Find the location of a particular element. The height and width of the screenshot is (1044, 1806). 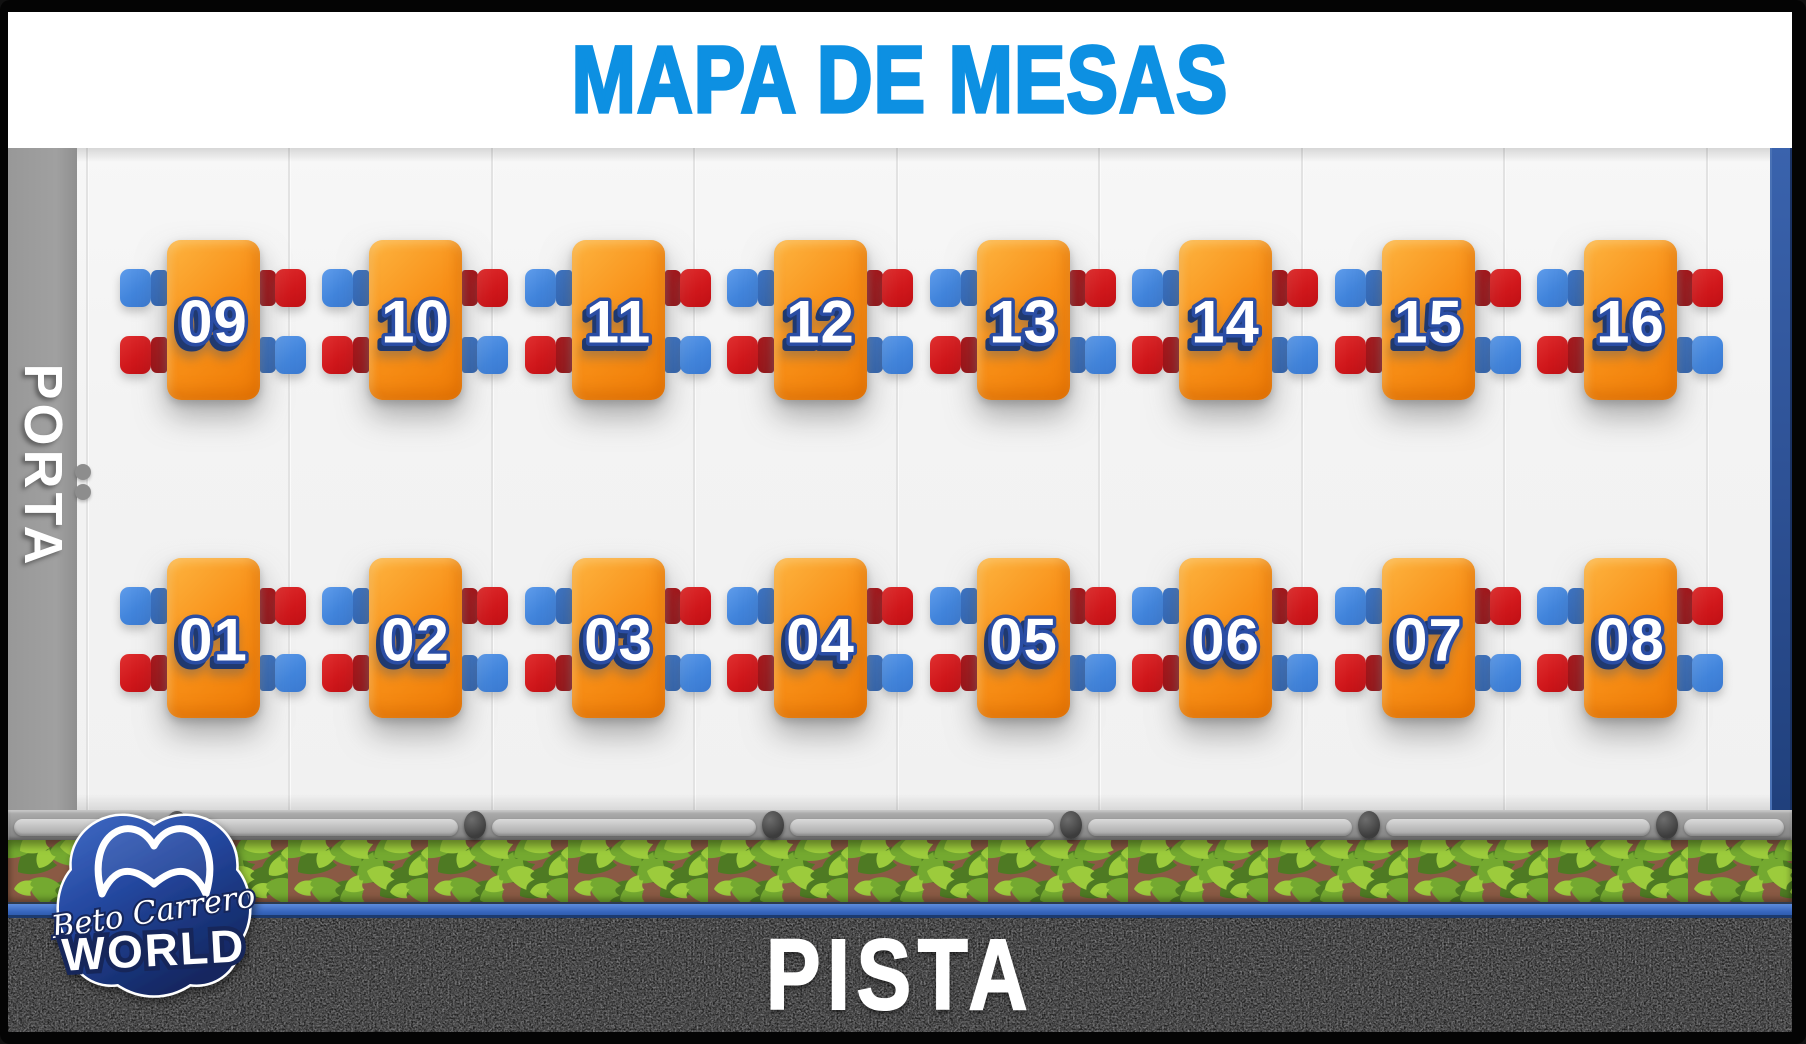

table-number: 12 is located at coordinates (820, 322).